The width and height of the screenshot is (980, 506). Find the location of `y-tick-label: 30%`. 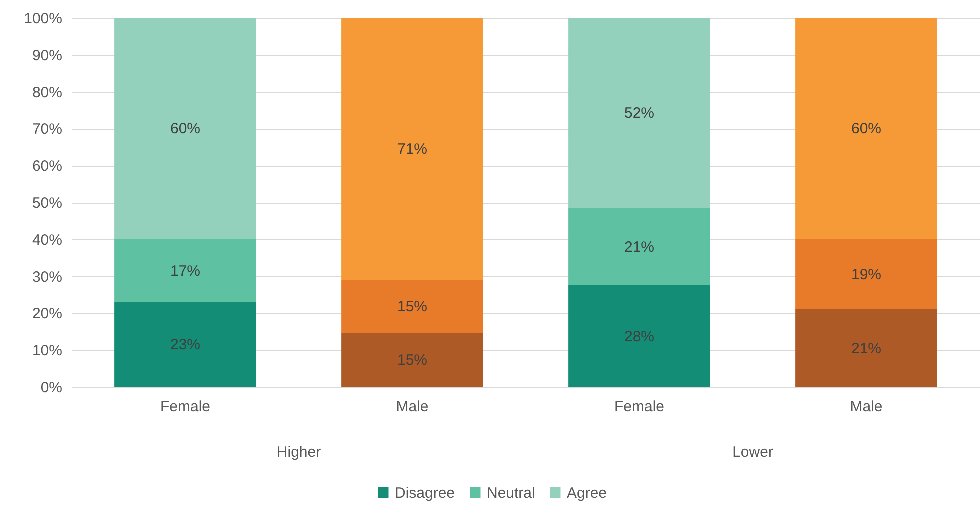

y-tick-label: 30% is located at coordinates (47, 277).